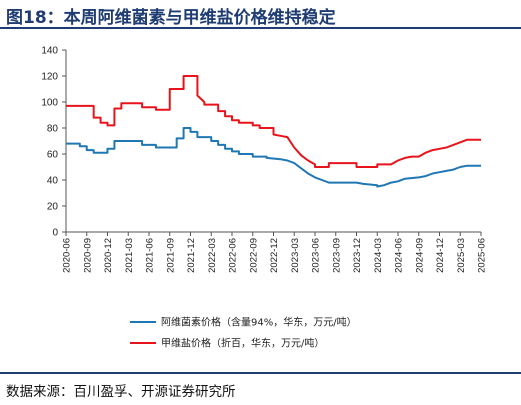 The image size is (521, 405). What do you see at coordinates (316, 255) in the screenshot?
I see `x-tick-label: 2023-06` at bounding box center [316, 255].